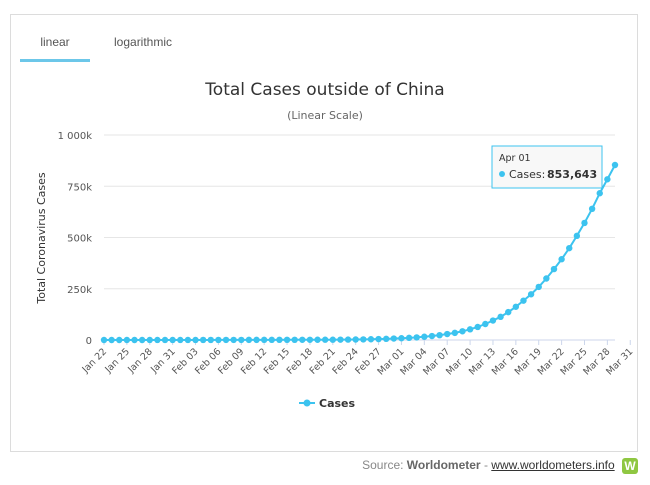  What do you see at coordinates (515, 158) in the screenshot?
I see `tooltip-date: Apr 01` at bounding box center [515, 158].